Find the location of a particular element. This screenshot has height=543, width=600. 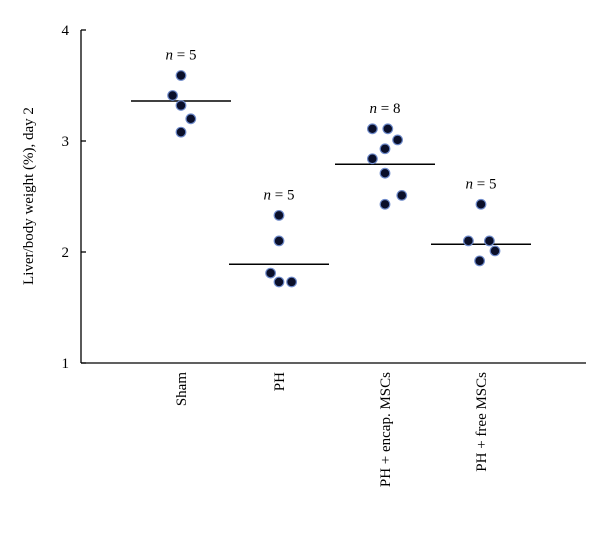

group-1: n = 5 is located at coordinates (279, 237).